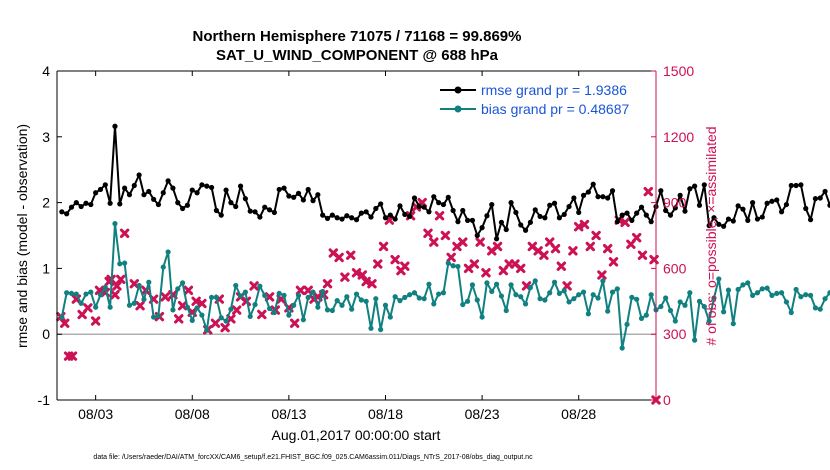 The image size is (830, 470). I want to click on y-right-tick-label: 1200, so click(678, 137).